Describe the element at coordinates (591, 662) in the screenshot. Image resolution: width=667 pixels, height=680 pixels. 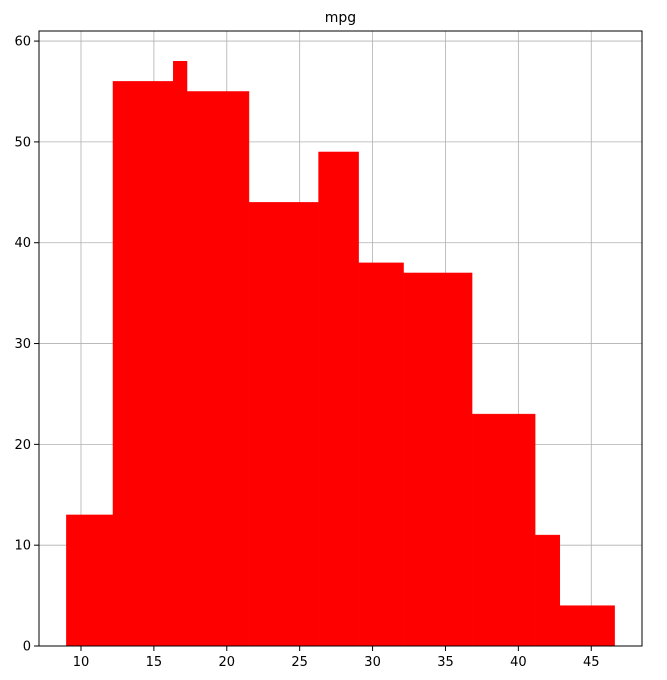
I see `x-tick-label-7: 45` at that location.